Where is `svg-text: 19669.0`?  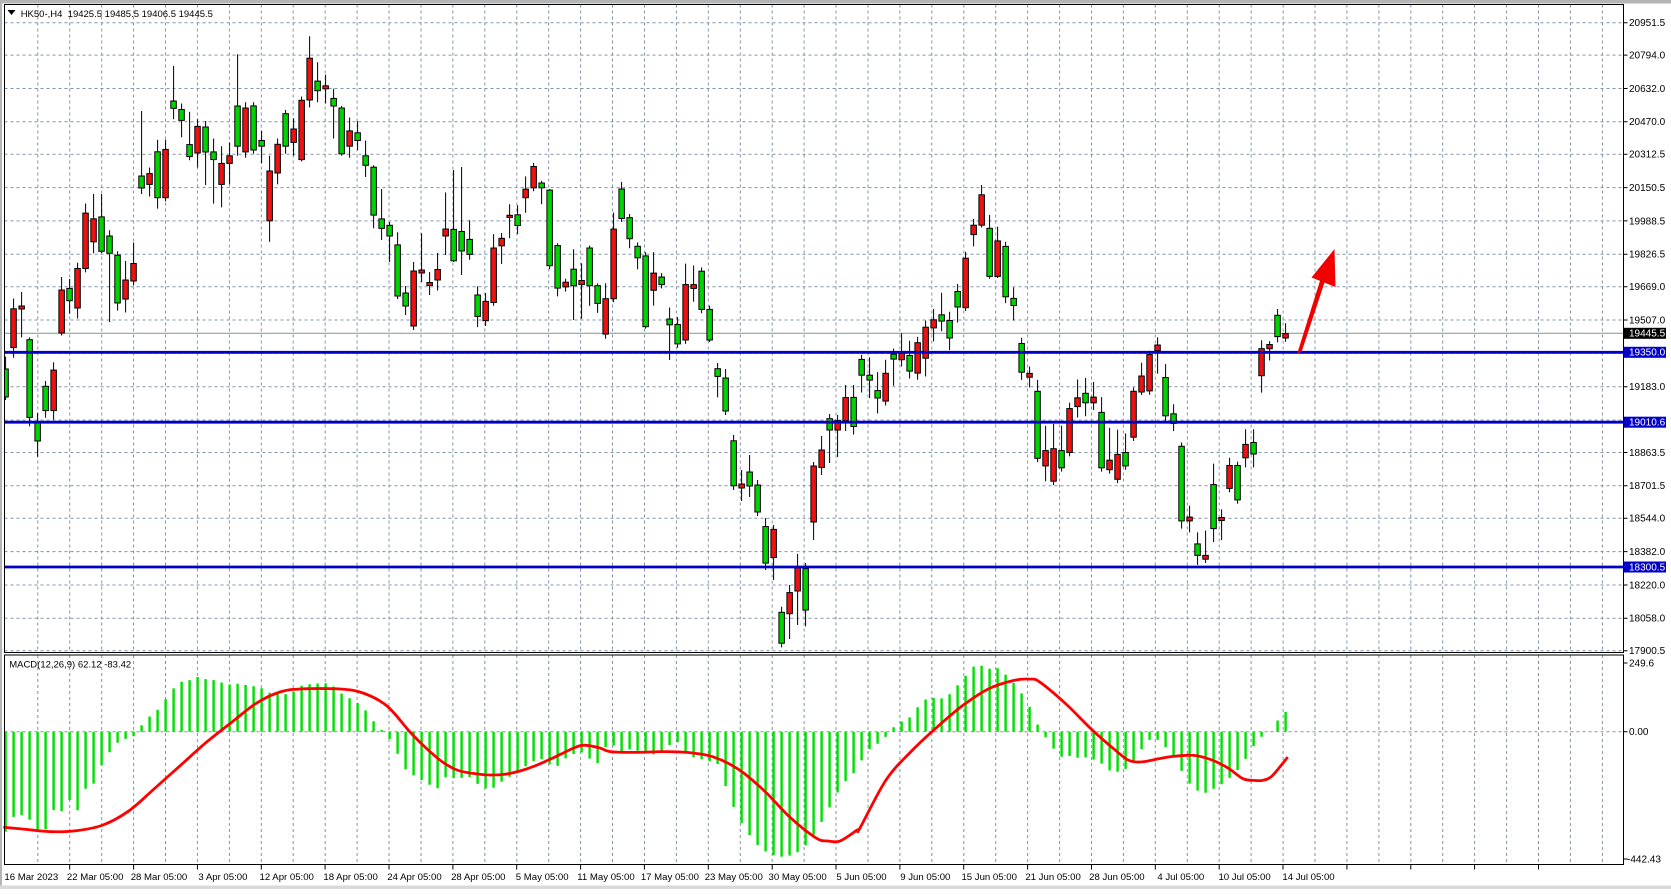 svg-text: 19669.0 is located at coordinates (1647, 287).